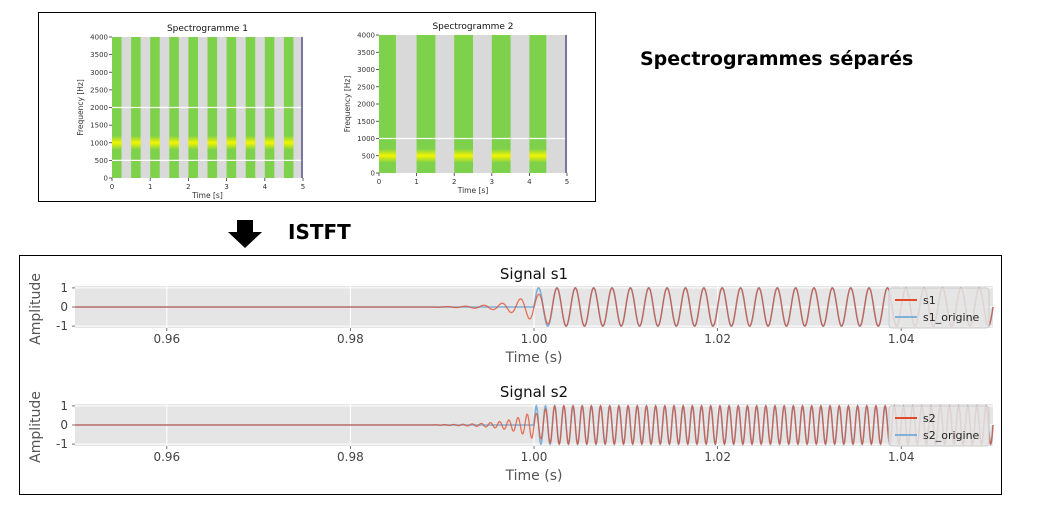 This screenshot has height=505, width=1053. I want to click on legend-label: s1_origine, so click(951, 317).